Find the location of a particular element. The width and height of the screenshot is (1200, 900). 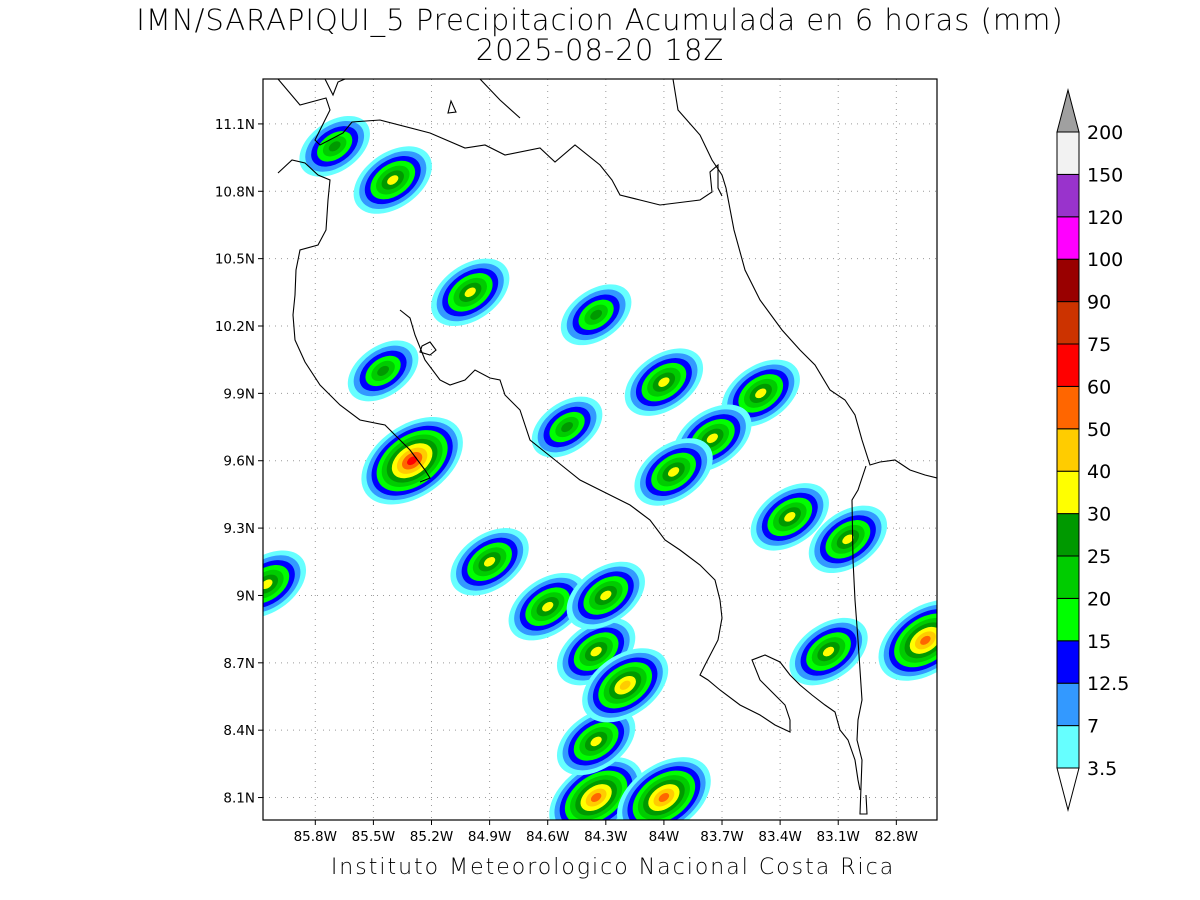

colorbar-under-triangle is located at coordinates (1068, 789).